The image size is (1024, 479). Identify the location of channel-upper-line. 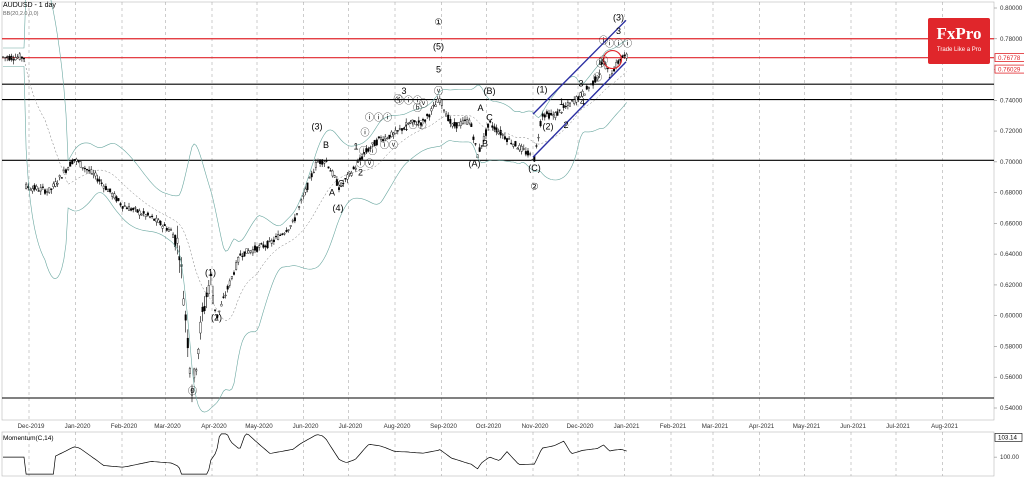
(579, 67).